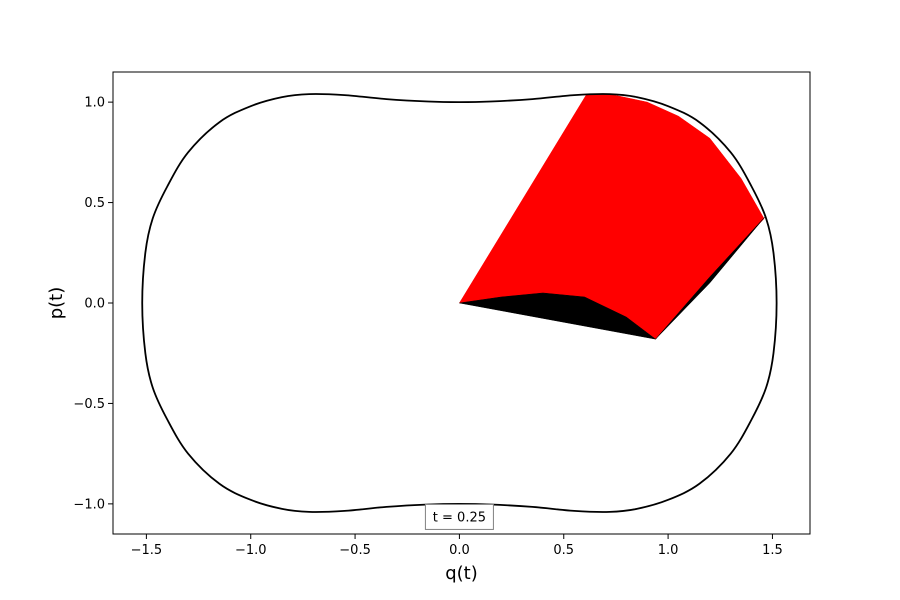  Describe the element at coordinates (147, 550) in the screenshot. I see `x-tick-label: −1.5` at that location.